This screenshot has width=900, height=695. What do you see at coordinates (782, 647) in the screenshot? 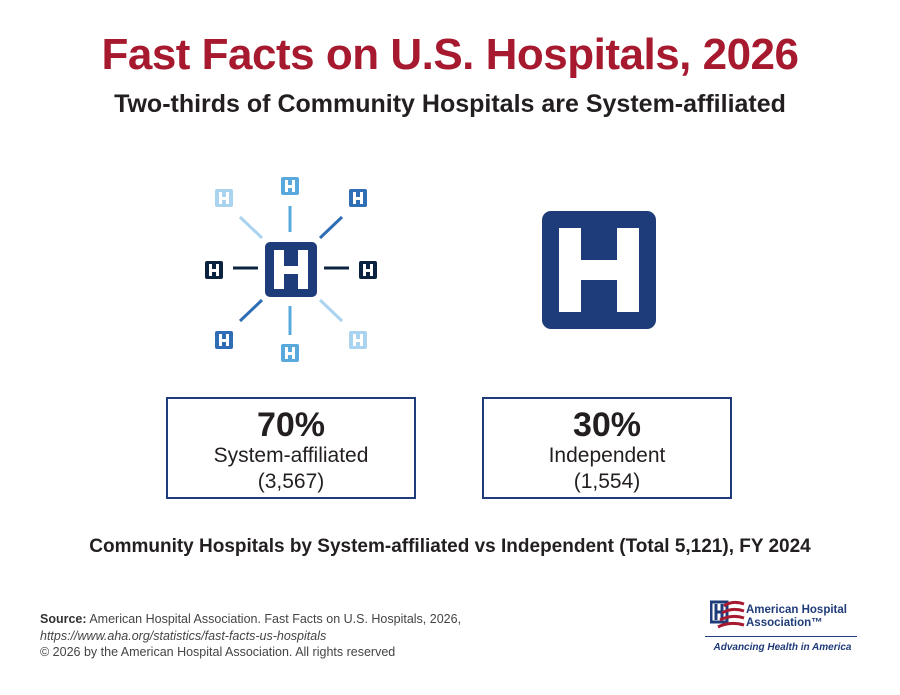
I see `logo-tagline: Advancing Health in America` at bounding box center [782, 647].